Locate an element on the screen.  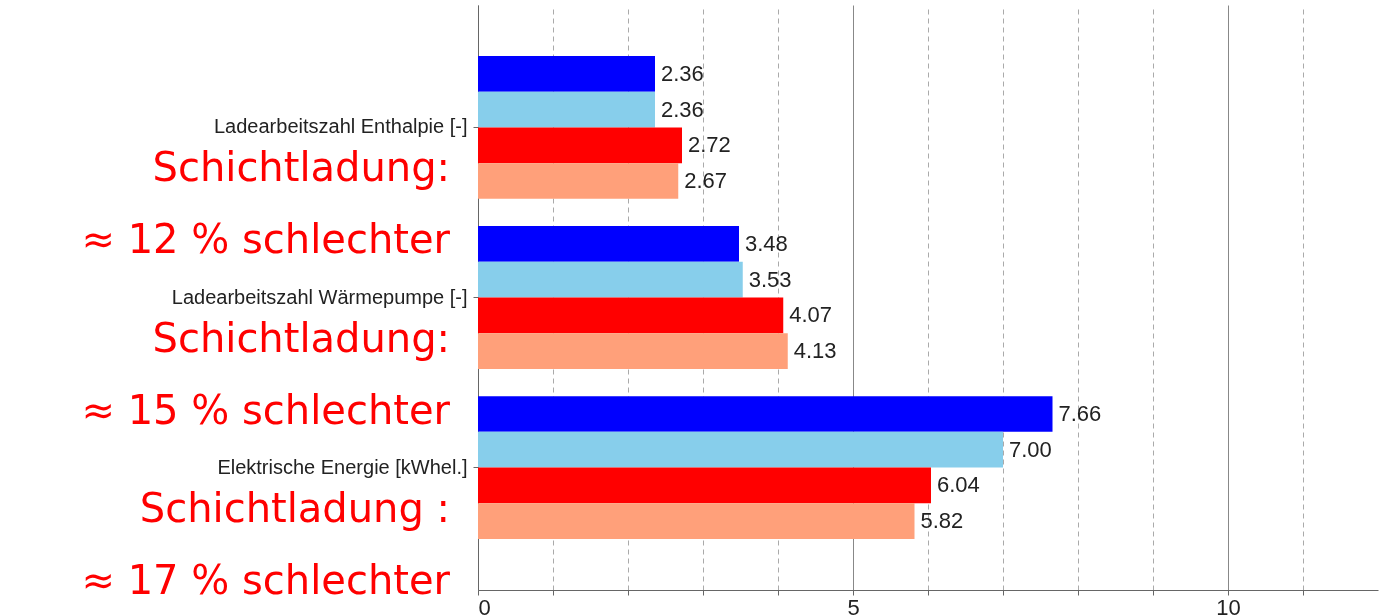
x-tick-label: 0 is located at coordinates (484, 605).